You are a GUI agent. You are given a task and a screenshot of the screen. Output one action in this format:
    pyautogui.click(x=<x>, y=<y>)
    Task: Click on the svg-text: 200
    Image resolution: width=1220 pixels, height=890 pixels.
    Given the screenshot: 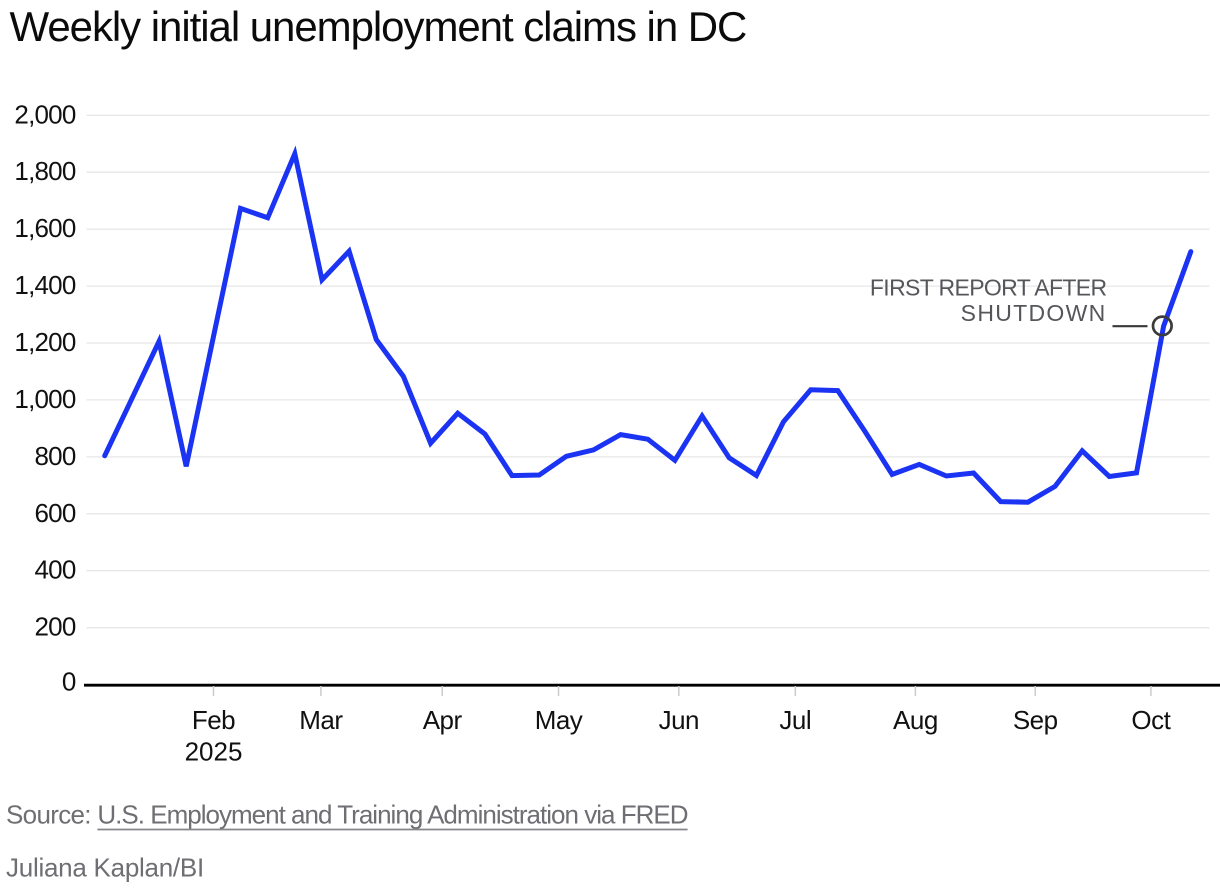 What is the action you would take?
    pyautogui.click(x=55, y=627)
    